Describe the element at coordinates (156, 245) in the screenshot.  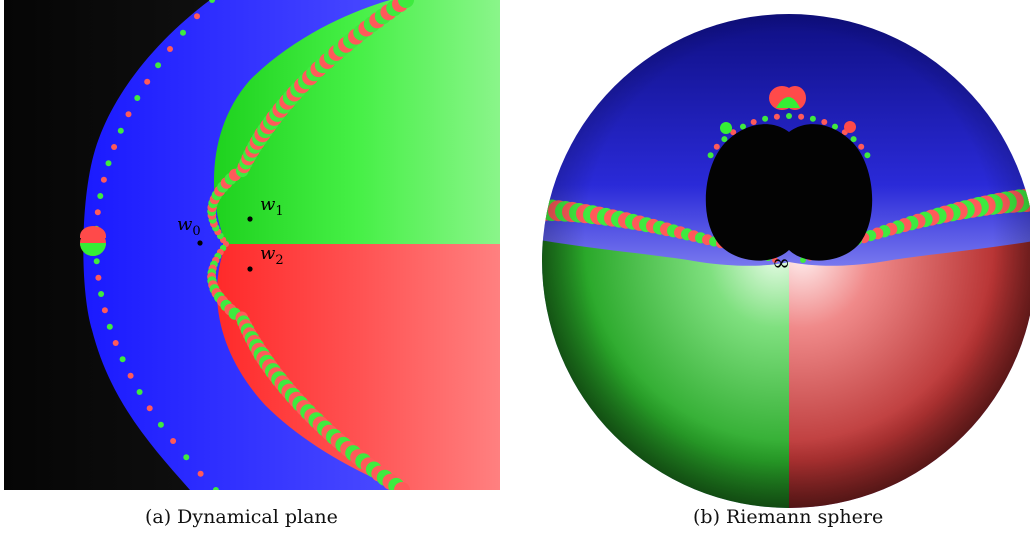
I see `outer-boundary-beads` at that location.